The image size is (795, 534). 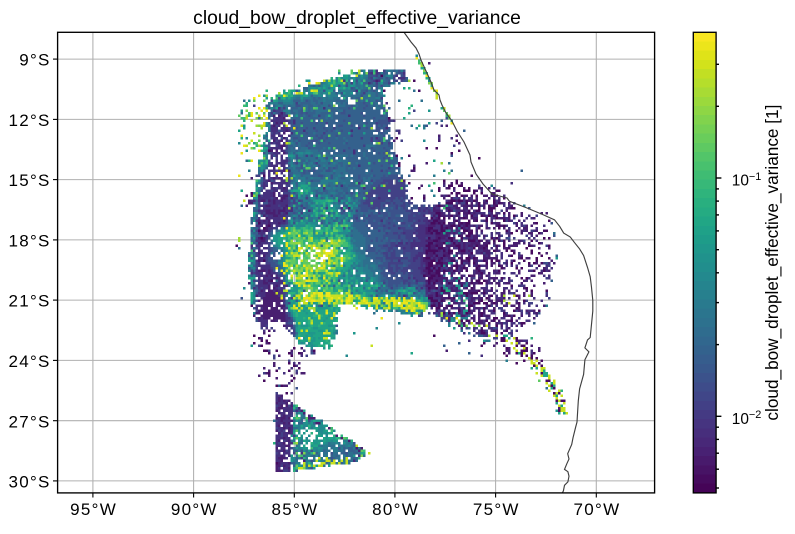 I want to click on svg-text: 12°S, so click(x=29, y=120).